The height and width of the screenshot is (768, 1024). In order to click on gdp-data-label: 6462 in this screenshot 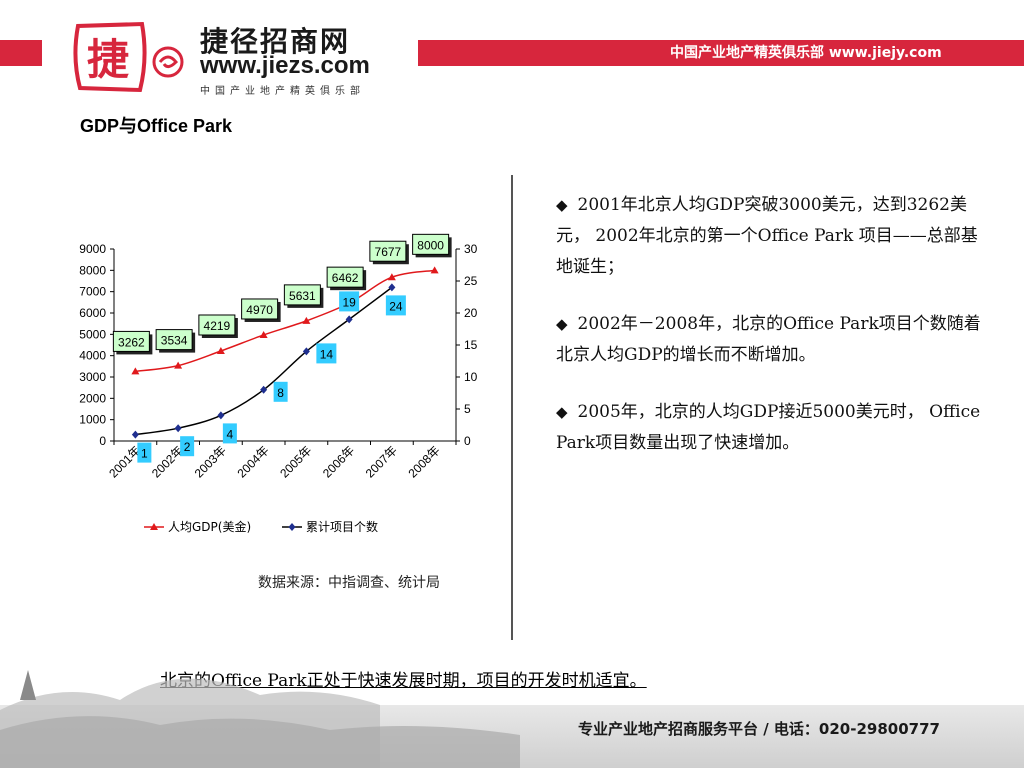, I will do `click(345, 278)`.